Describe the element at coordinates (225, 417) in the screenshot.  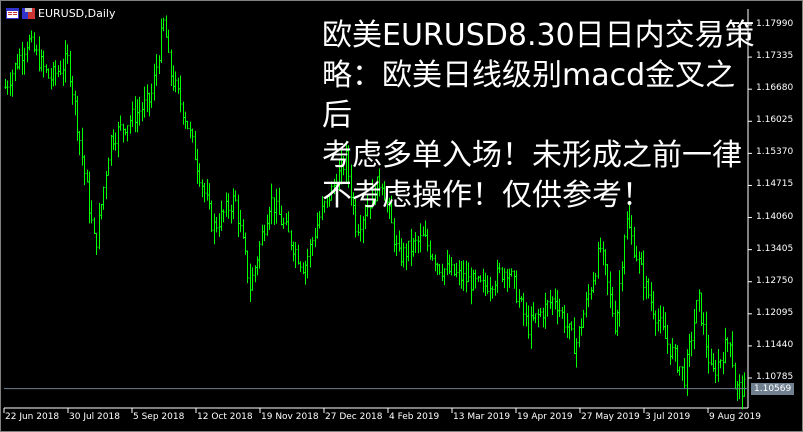
I see `time-tick-label: 12 Oct 2018` at that location.